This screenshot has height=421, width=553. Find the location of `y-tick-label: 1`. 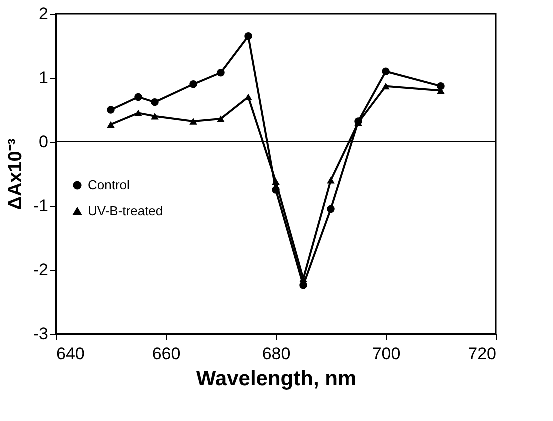

y-tick-label: 1 is located at coordinates (43, 78).